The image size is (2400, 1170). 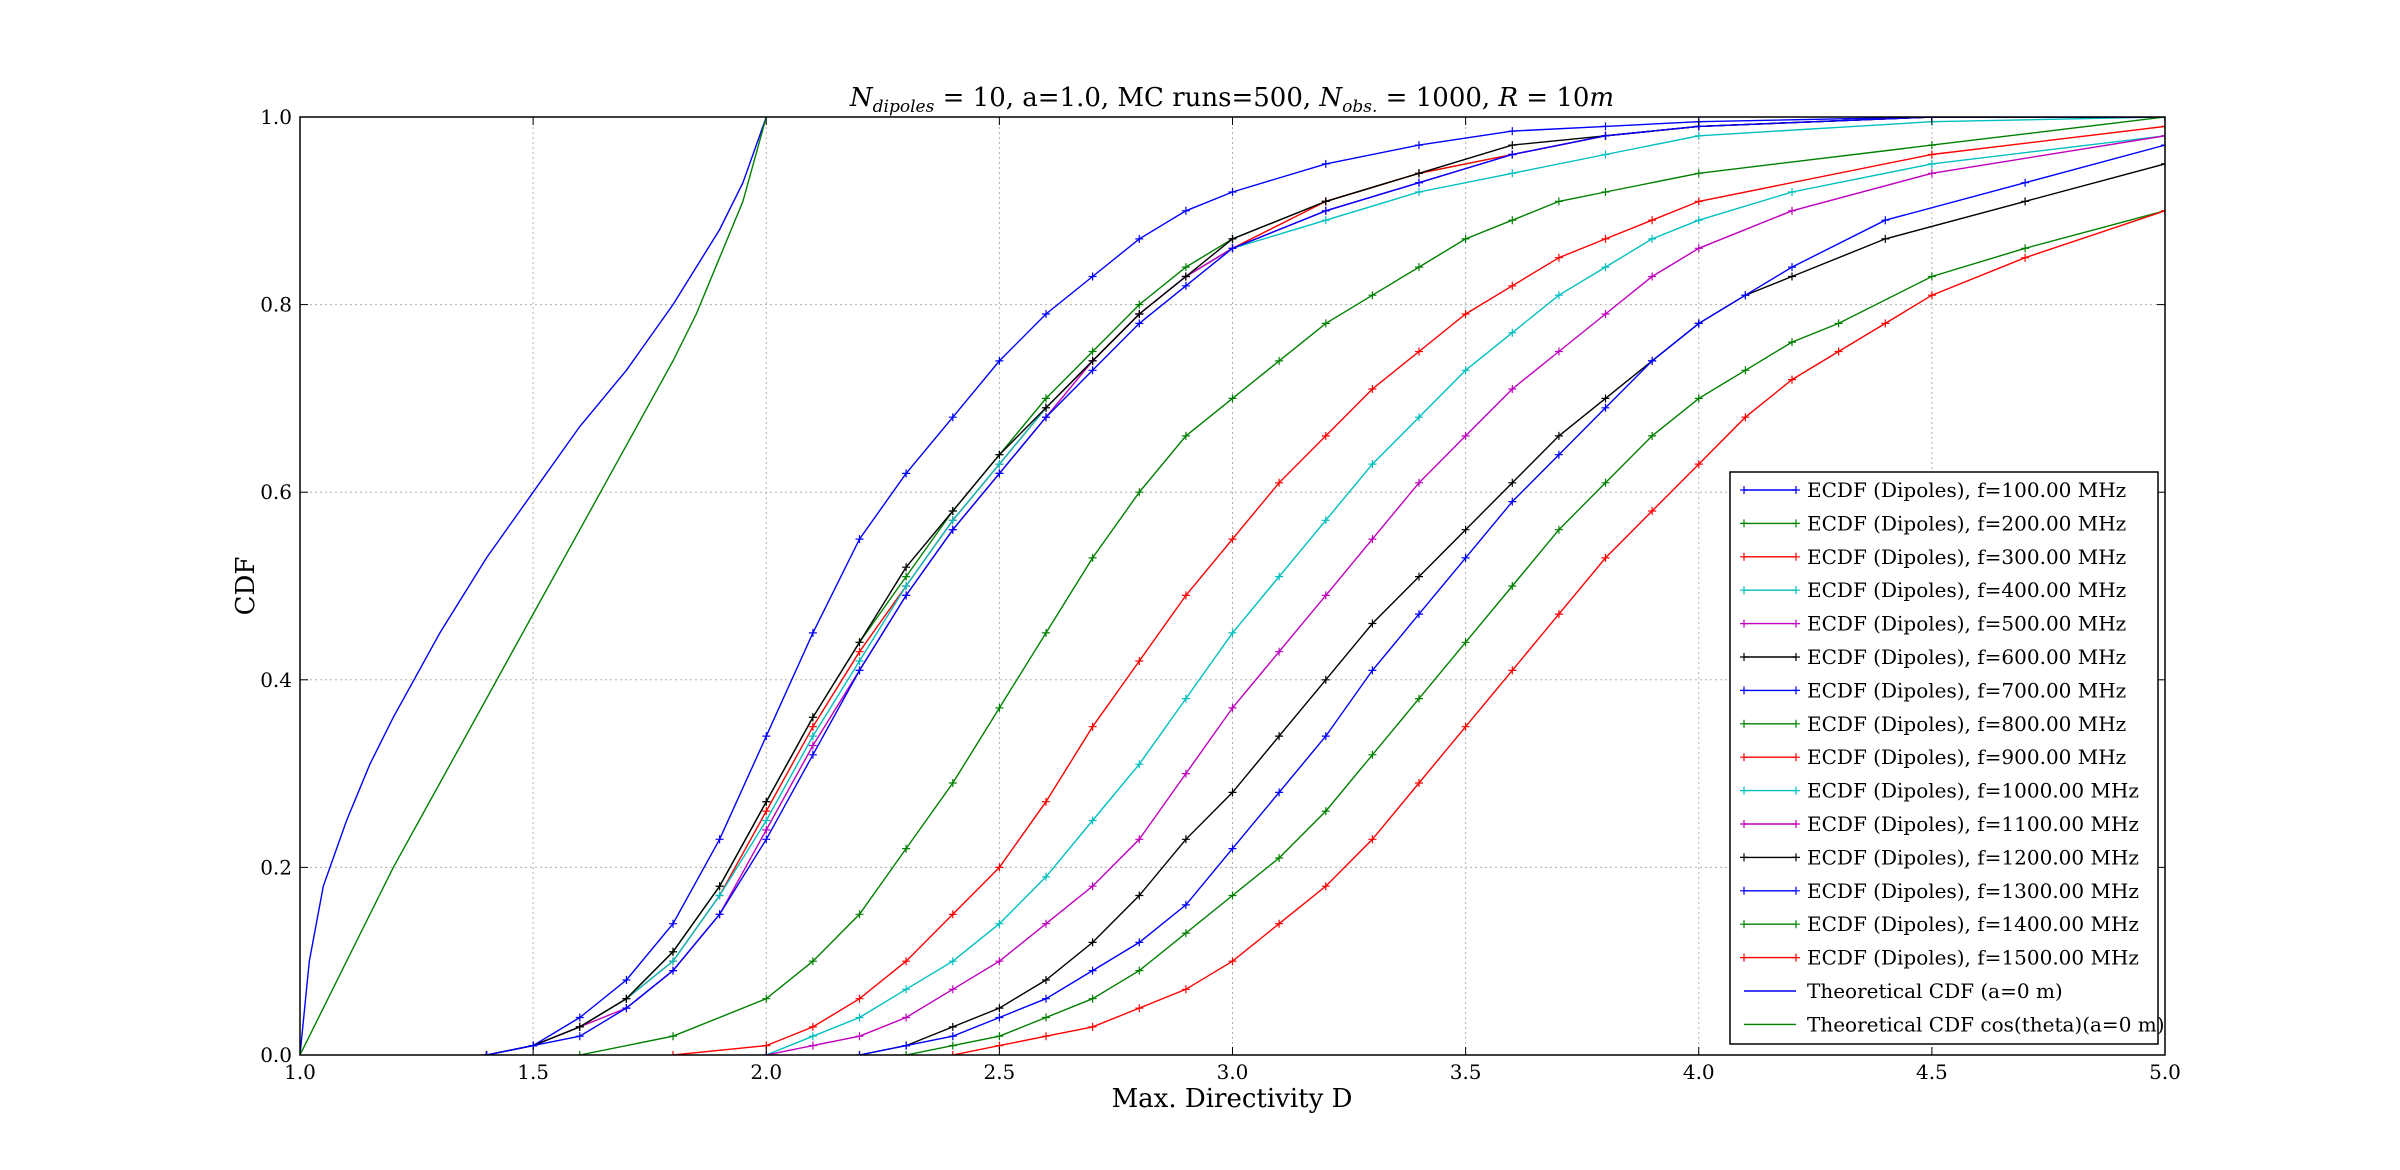 What do you see at coordinates (1986, 1024) in the screenshot?
I see `legend-label: Theoretical CDF cos(theta)(a=0 m)` at bounding box center [1986, 1024].